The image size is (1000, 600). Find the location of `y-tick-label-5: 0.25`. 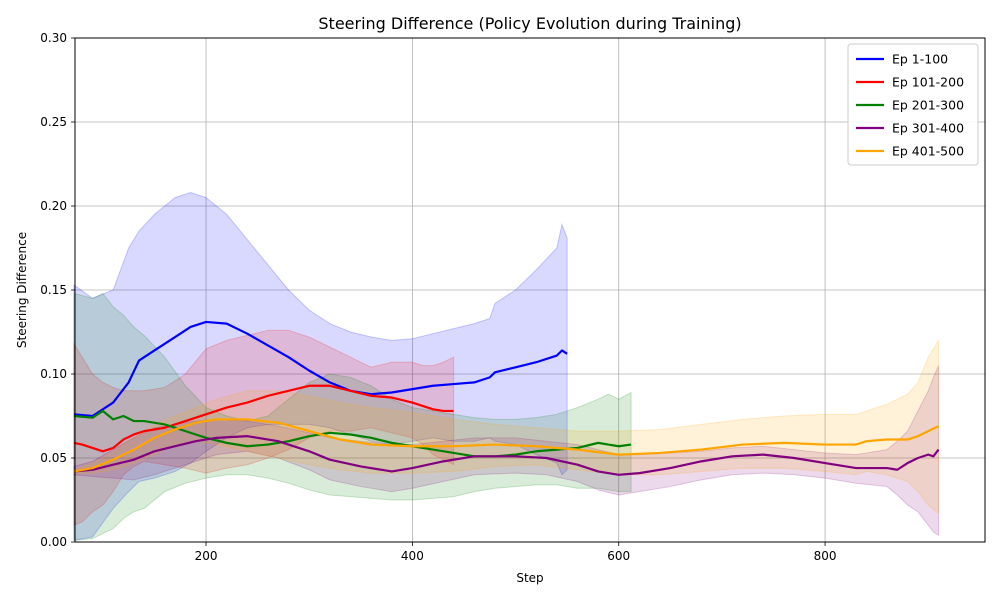

y-tick-label-5: 0.25 is located at coordinates (53, 122).